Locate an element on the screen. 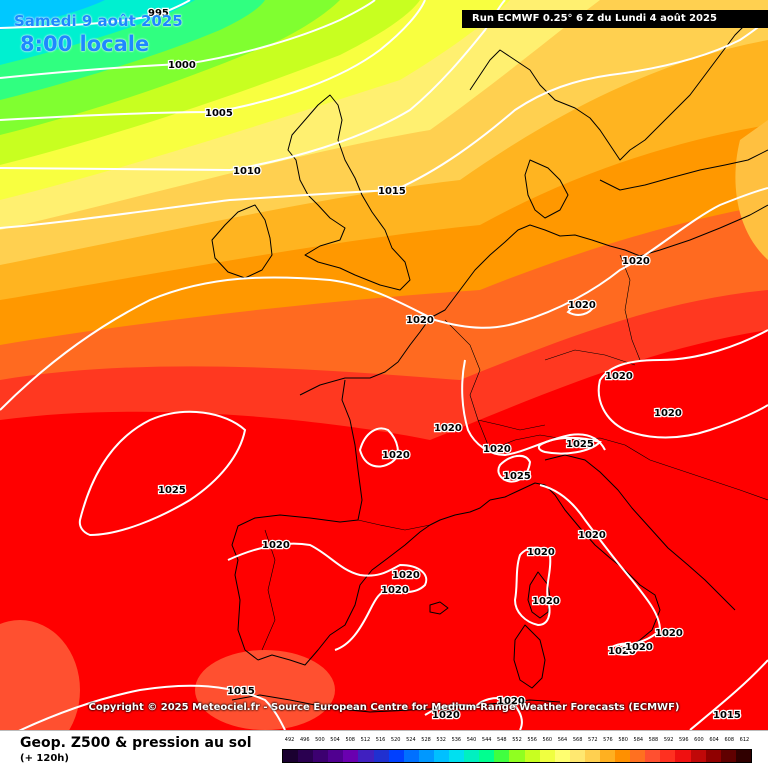  legend-label: 608 is located at coordinates (729, 740).